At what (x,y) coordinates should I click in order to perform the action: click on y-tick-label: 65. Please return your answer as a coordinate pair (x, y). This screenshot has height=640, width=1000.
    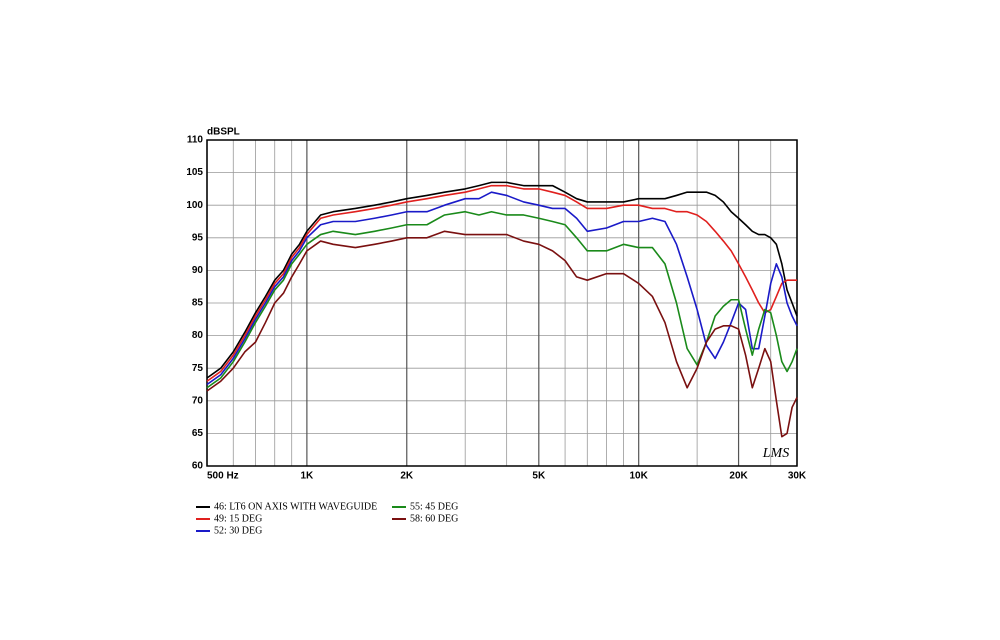
    Looking at the image, I should click on (198, 433).